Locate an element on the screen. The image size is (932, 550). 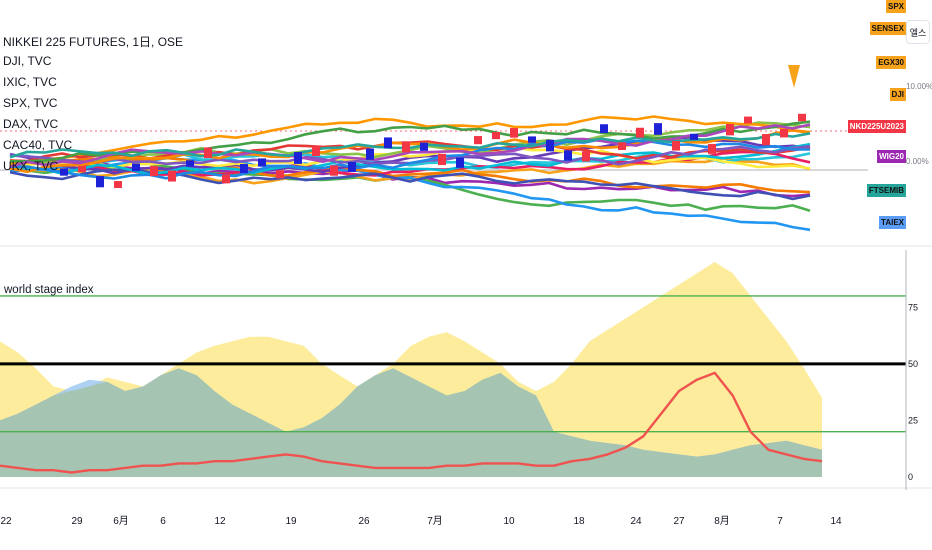
symbol-tag: TAIEX is located at coordinates (892, 222).